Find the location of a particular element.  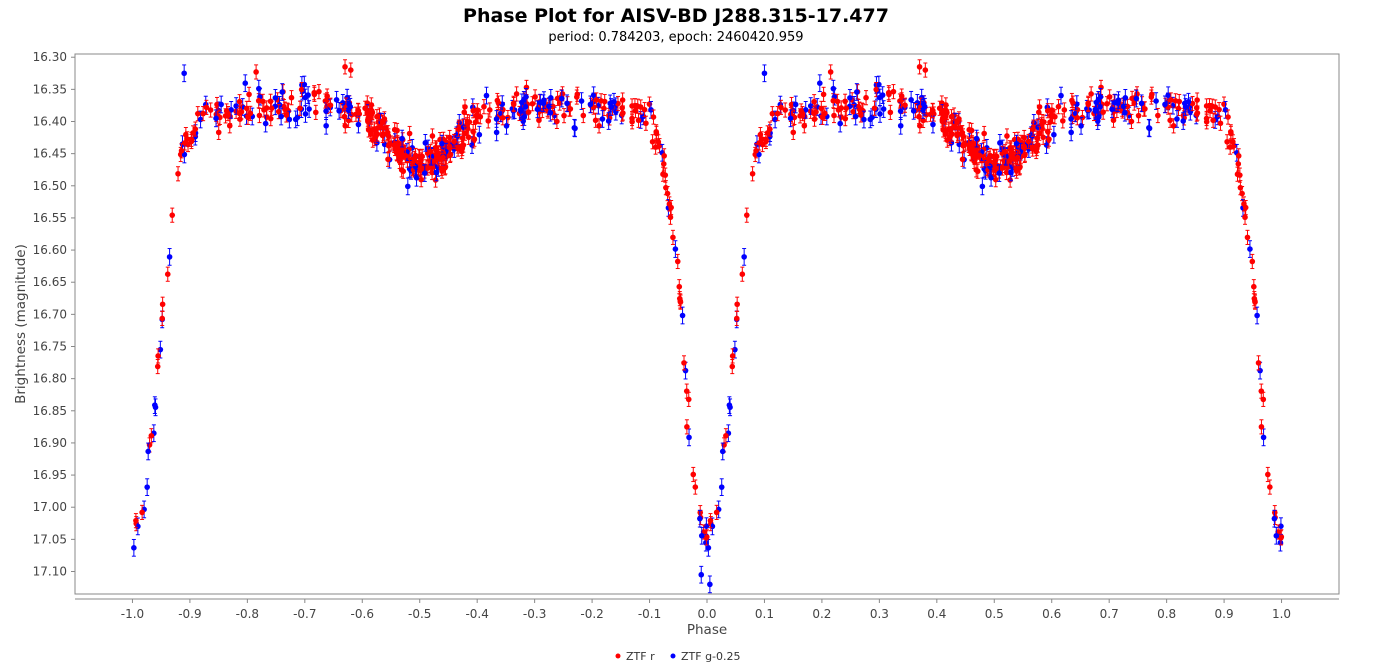

y-tick-label: 16.85 is located at coordinates (50, 411).